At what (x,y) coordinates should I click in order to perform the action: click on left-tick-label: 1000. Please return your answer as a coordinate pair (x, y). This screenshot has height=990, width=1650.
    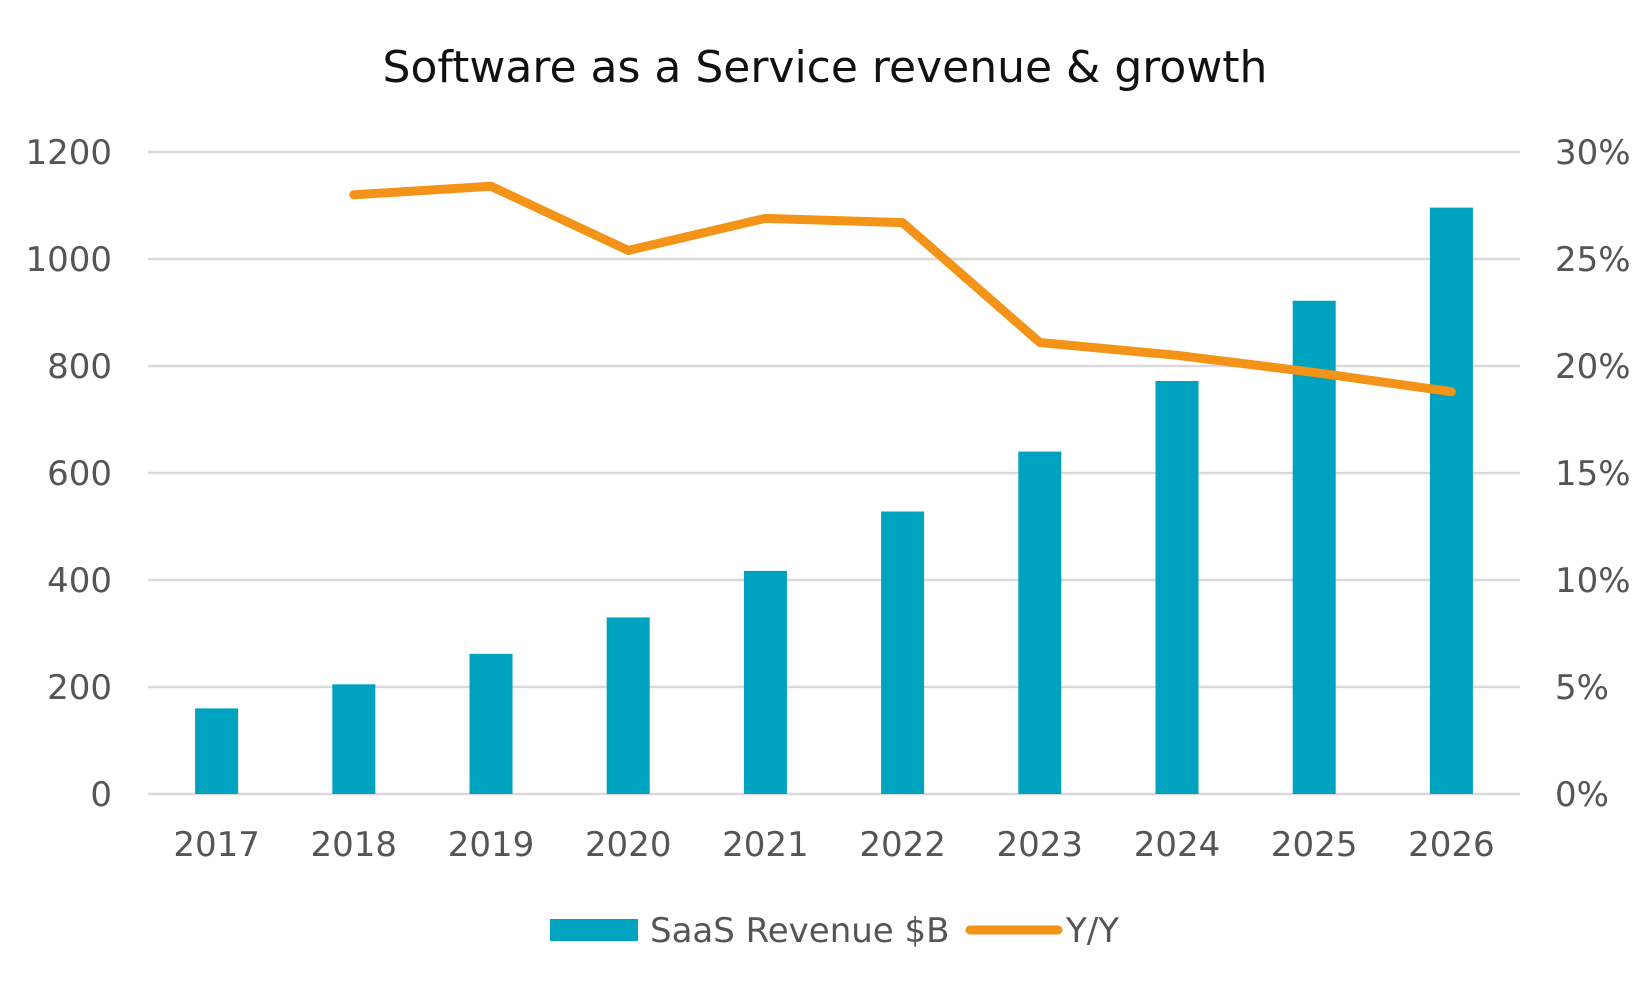
    Looking at the image, I should click on (68, 260).